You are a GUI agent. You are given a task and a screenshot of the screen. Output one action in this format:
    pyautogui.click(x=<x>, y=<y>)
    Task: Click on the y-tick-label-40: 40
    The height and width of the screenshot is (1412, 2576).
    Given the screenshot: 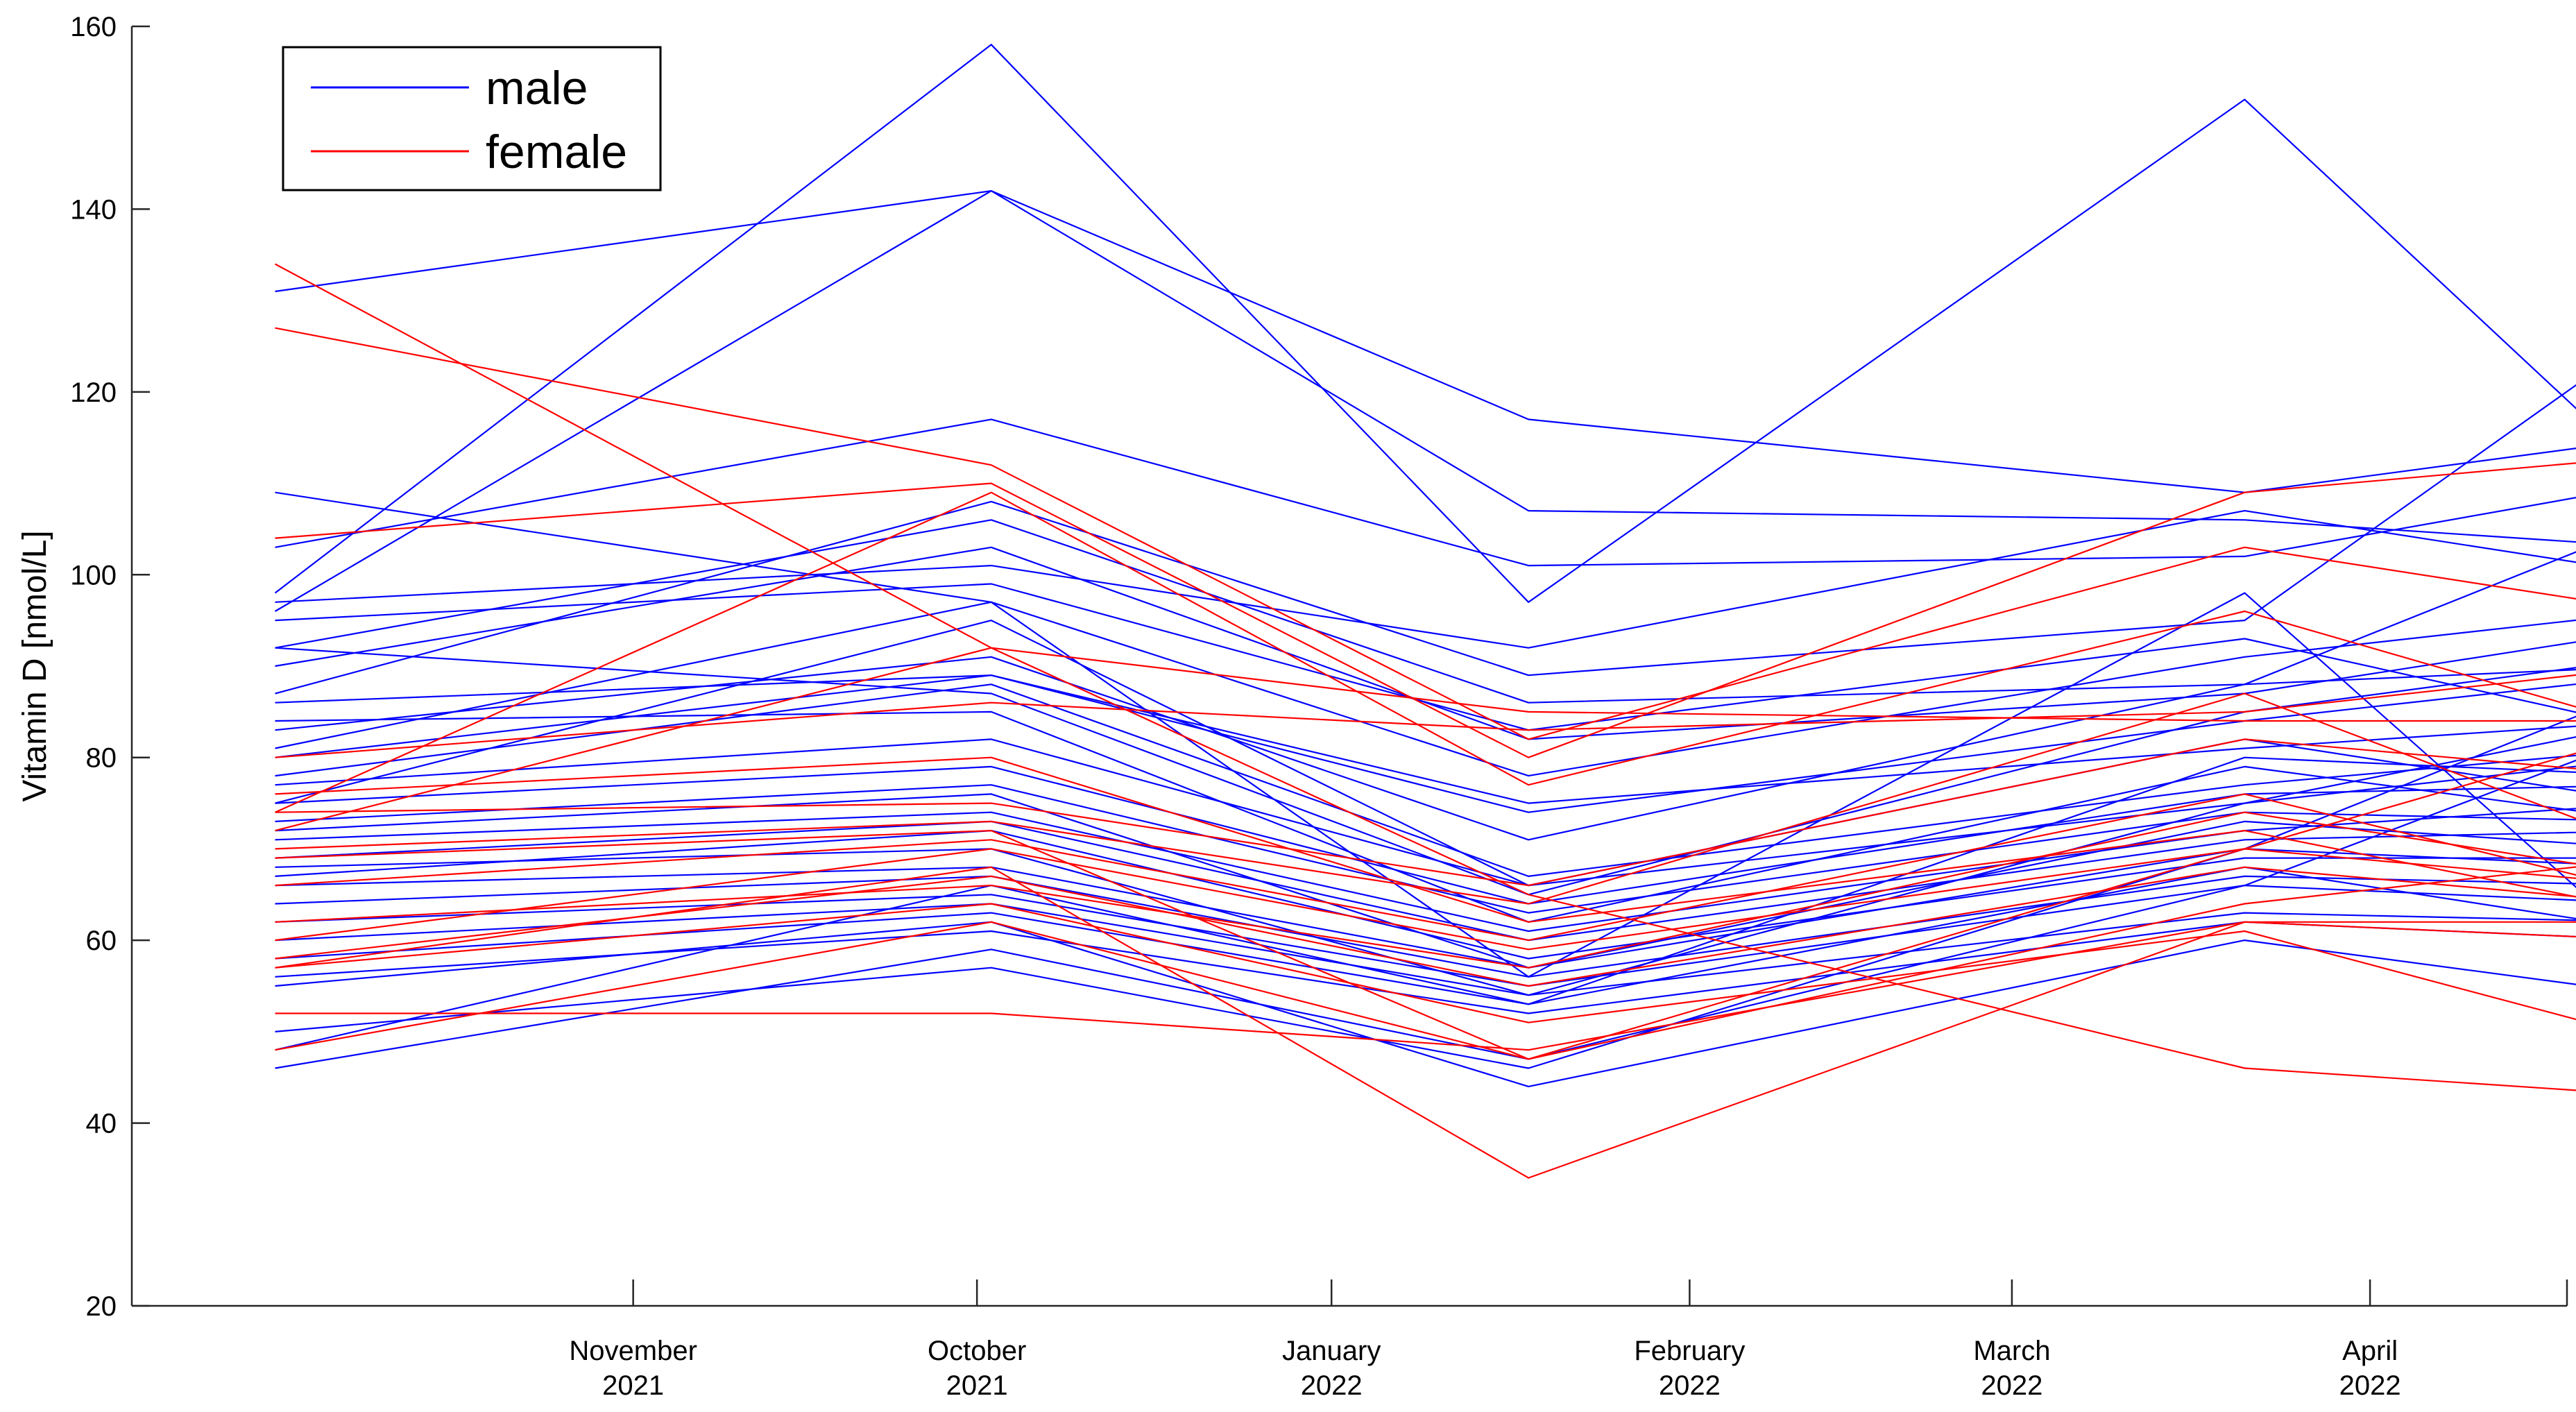 What is the action you would take?
    pyautogui.click(x=101, y=1124)
    